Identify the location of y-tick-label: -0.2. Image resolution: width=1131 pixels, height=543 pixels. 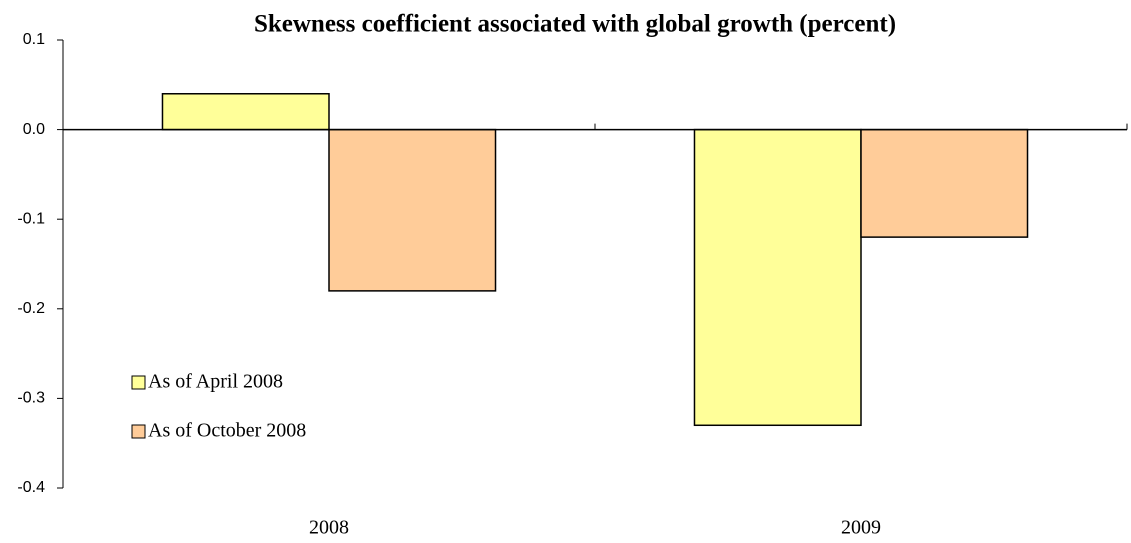
(31, 308).